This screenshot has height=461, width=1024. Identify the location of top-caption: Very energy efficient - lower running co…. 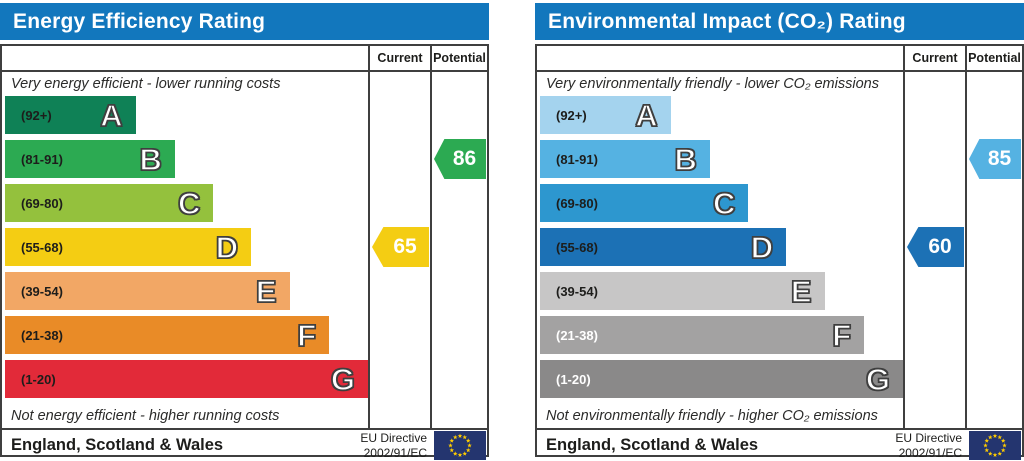
(146, 84).